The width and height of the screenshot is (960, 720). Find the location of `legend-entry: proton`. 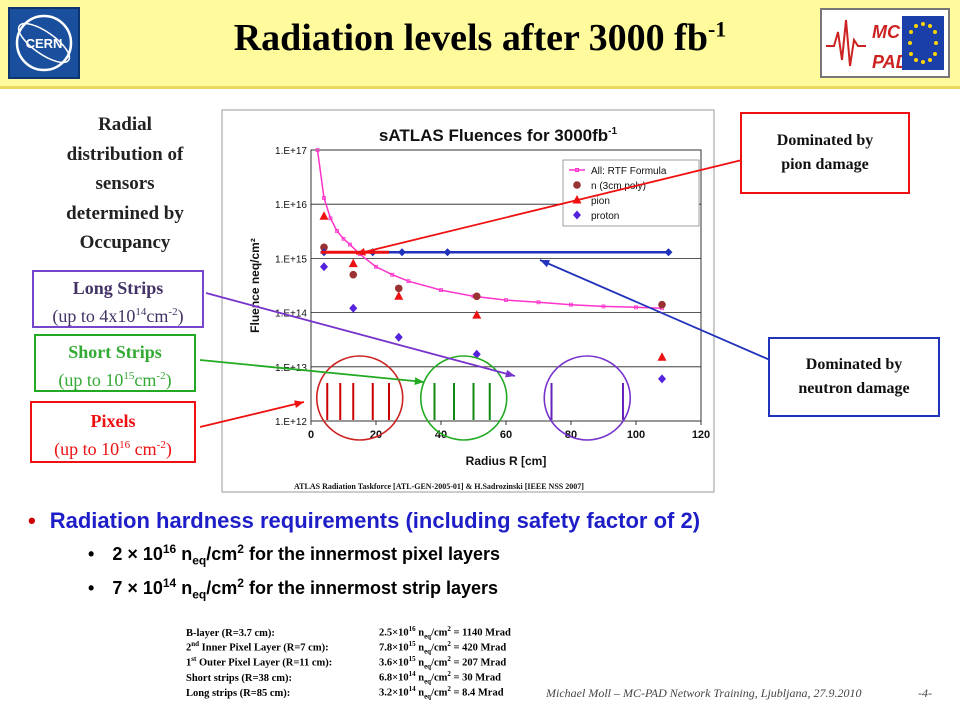

legend-entry: proton is located at coordinates (605, 216).